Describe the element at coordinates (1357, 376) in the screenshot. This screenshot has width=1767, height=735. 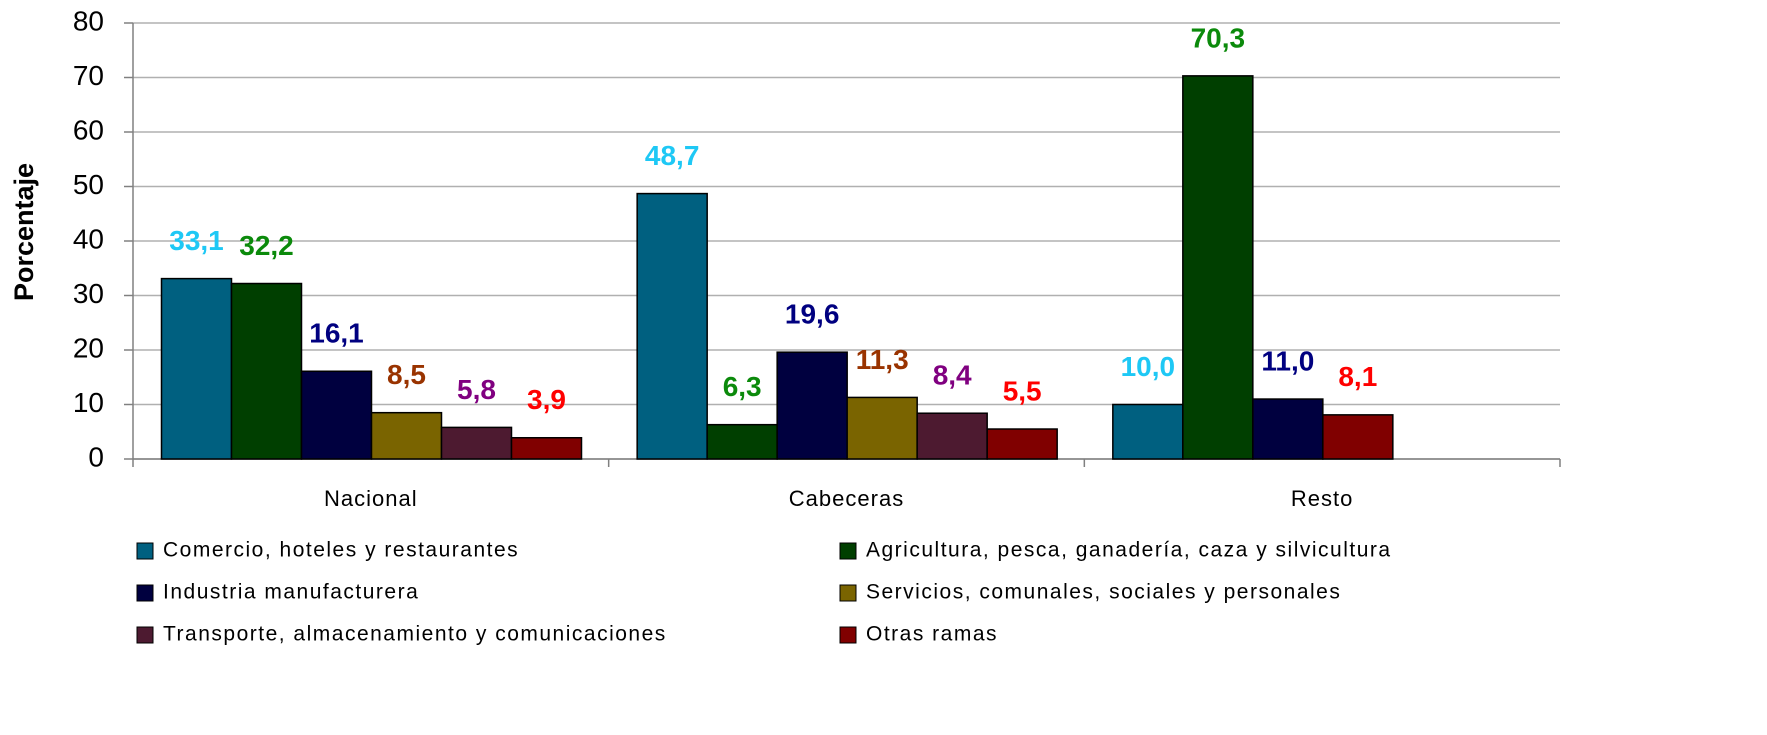
I see `value-label: 8,1` at that location.